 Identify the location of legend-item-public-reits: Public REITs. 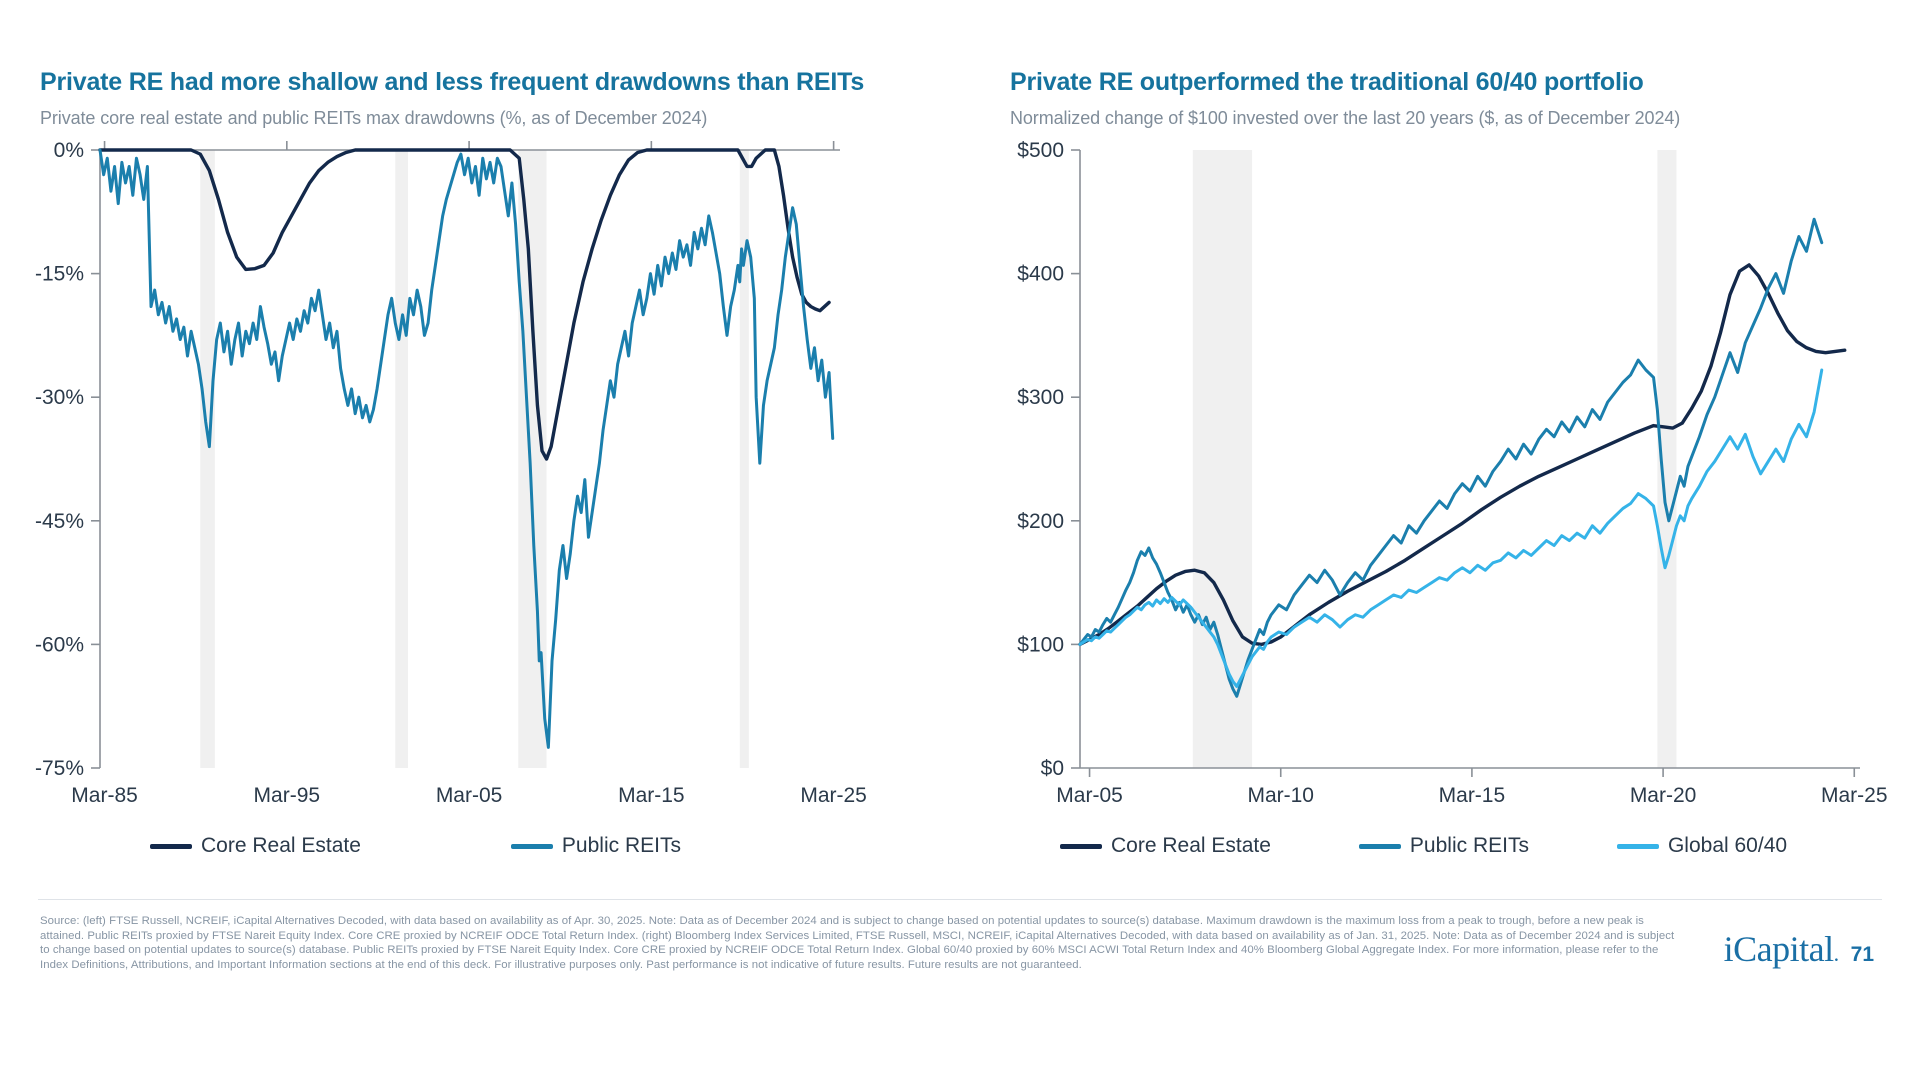
(595, 846).